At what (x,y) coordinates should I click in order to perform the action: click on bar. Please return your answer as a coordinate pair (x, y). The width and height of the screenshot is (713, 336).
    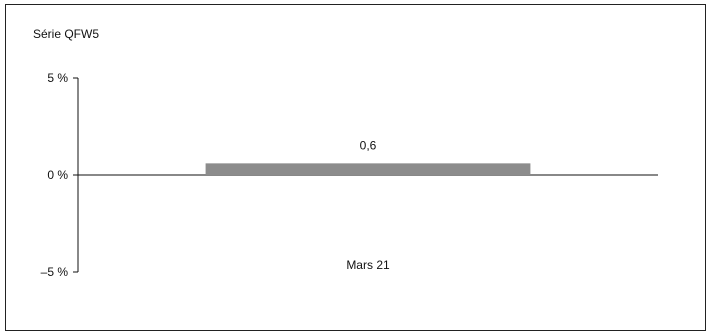
    Looking at the image, I should click on (368, 169).